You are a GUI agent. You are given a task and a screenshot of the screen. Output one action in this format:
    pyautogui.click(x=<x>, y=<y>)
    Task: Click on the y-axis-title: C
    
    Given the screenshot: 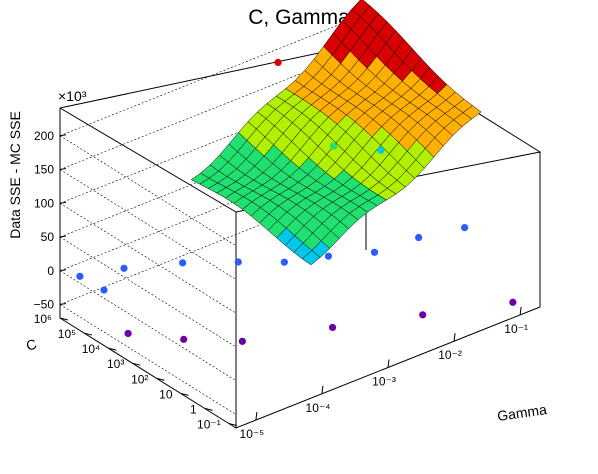 What is the action you would take?
    pyautogui.click(x=31, y=345)
    